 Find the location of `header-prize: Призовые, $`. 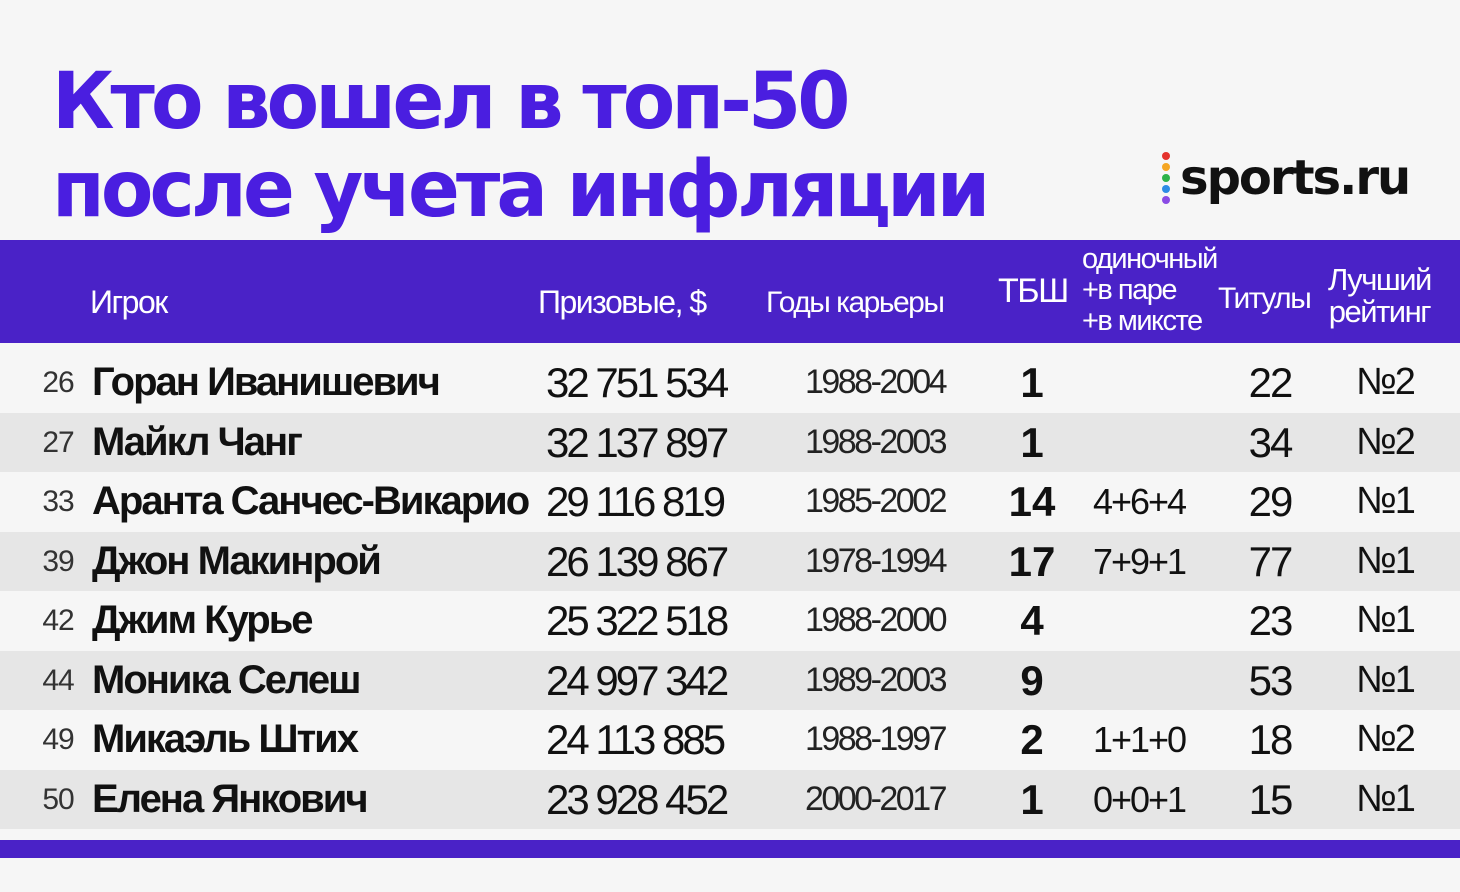

header-prize: Призовые, $ is located at coordinates (622, 302).